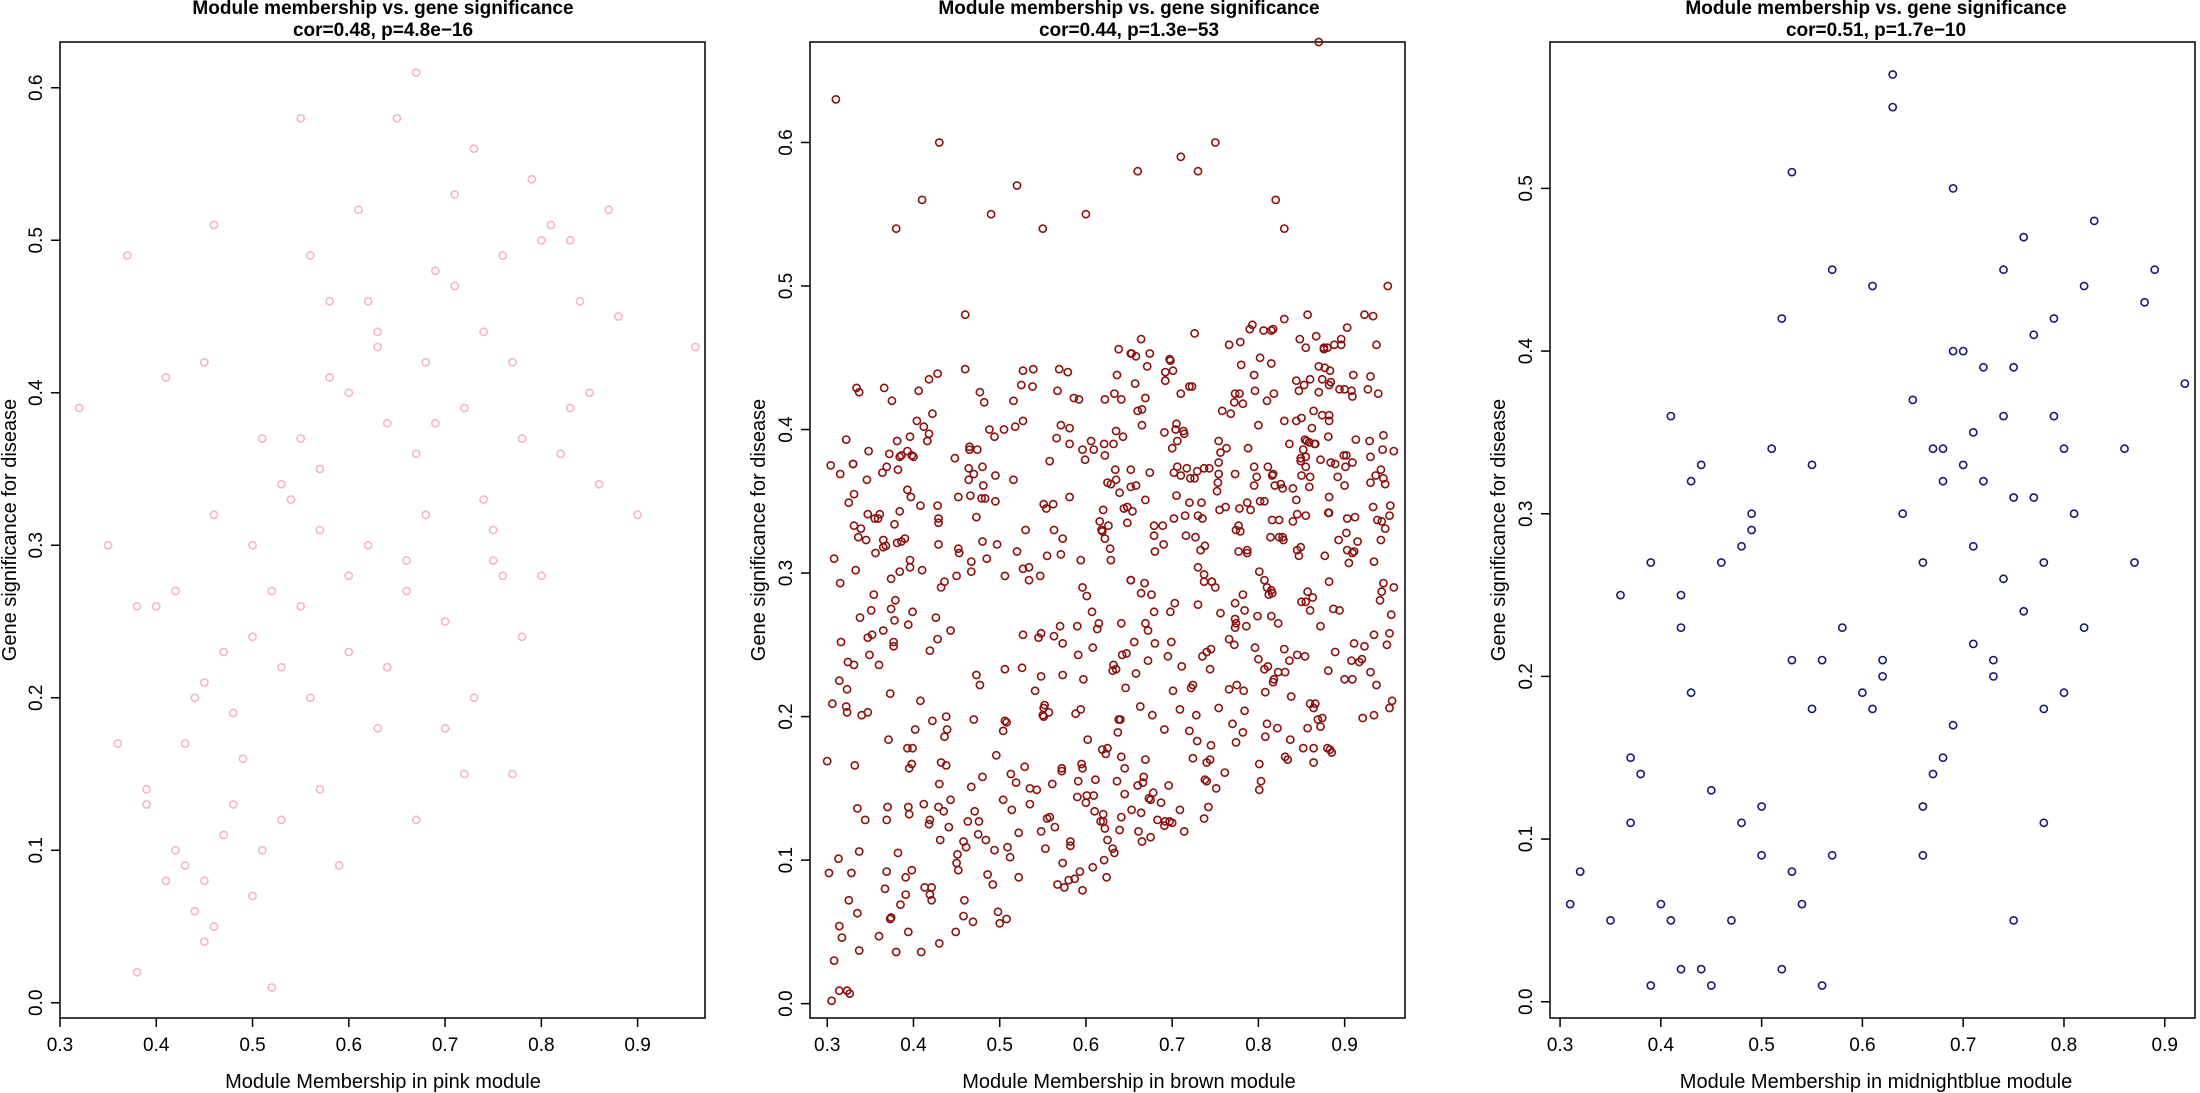 Image resolution: width=2200 pixels, height=1093 pixels. Describe the element at coordinates (1963, 1045) in the screenshot. I see `x-tick-label: 0.7` at that location.